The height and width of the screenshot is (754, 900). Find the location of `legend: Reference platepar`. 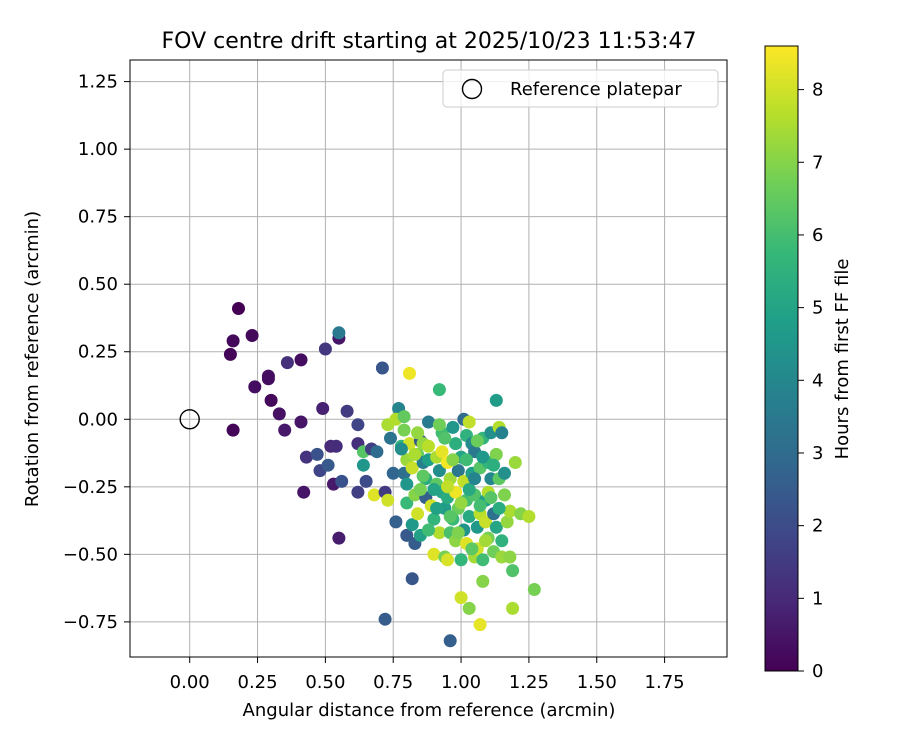

legend: Reference platepar is located at coordinates (580, 88).